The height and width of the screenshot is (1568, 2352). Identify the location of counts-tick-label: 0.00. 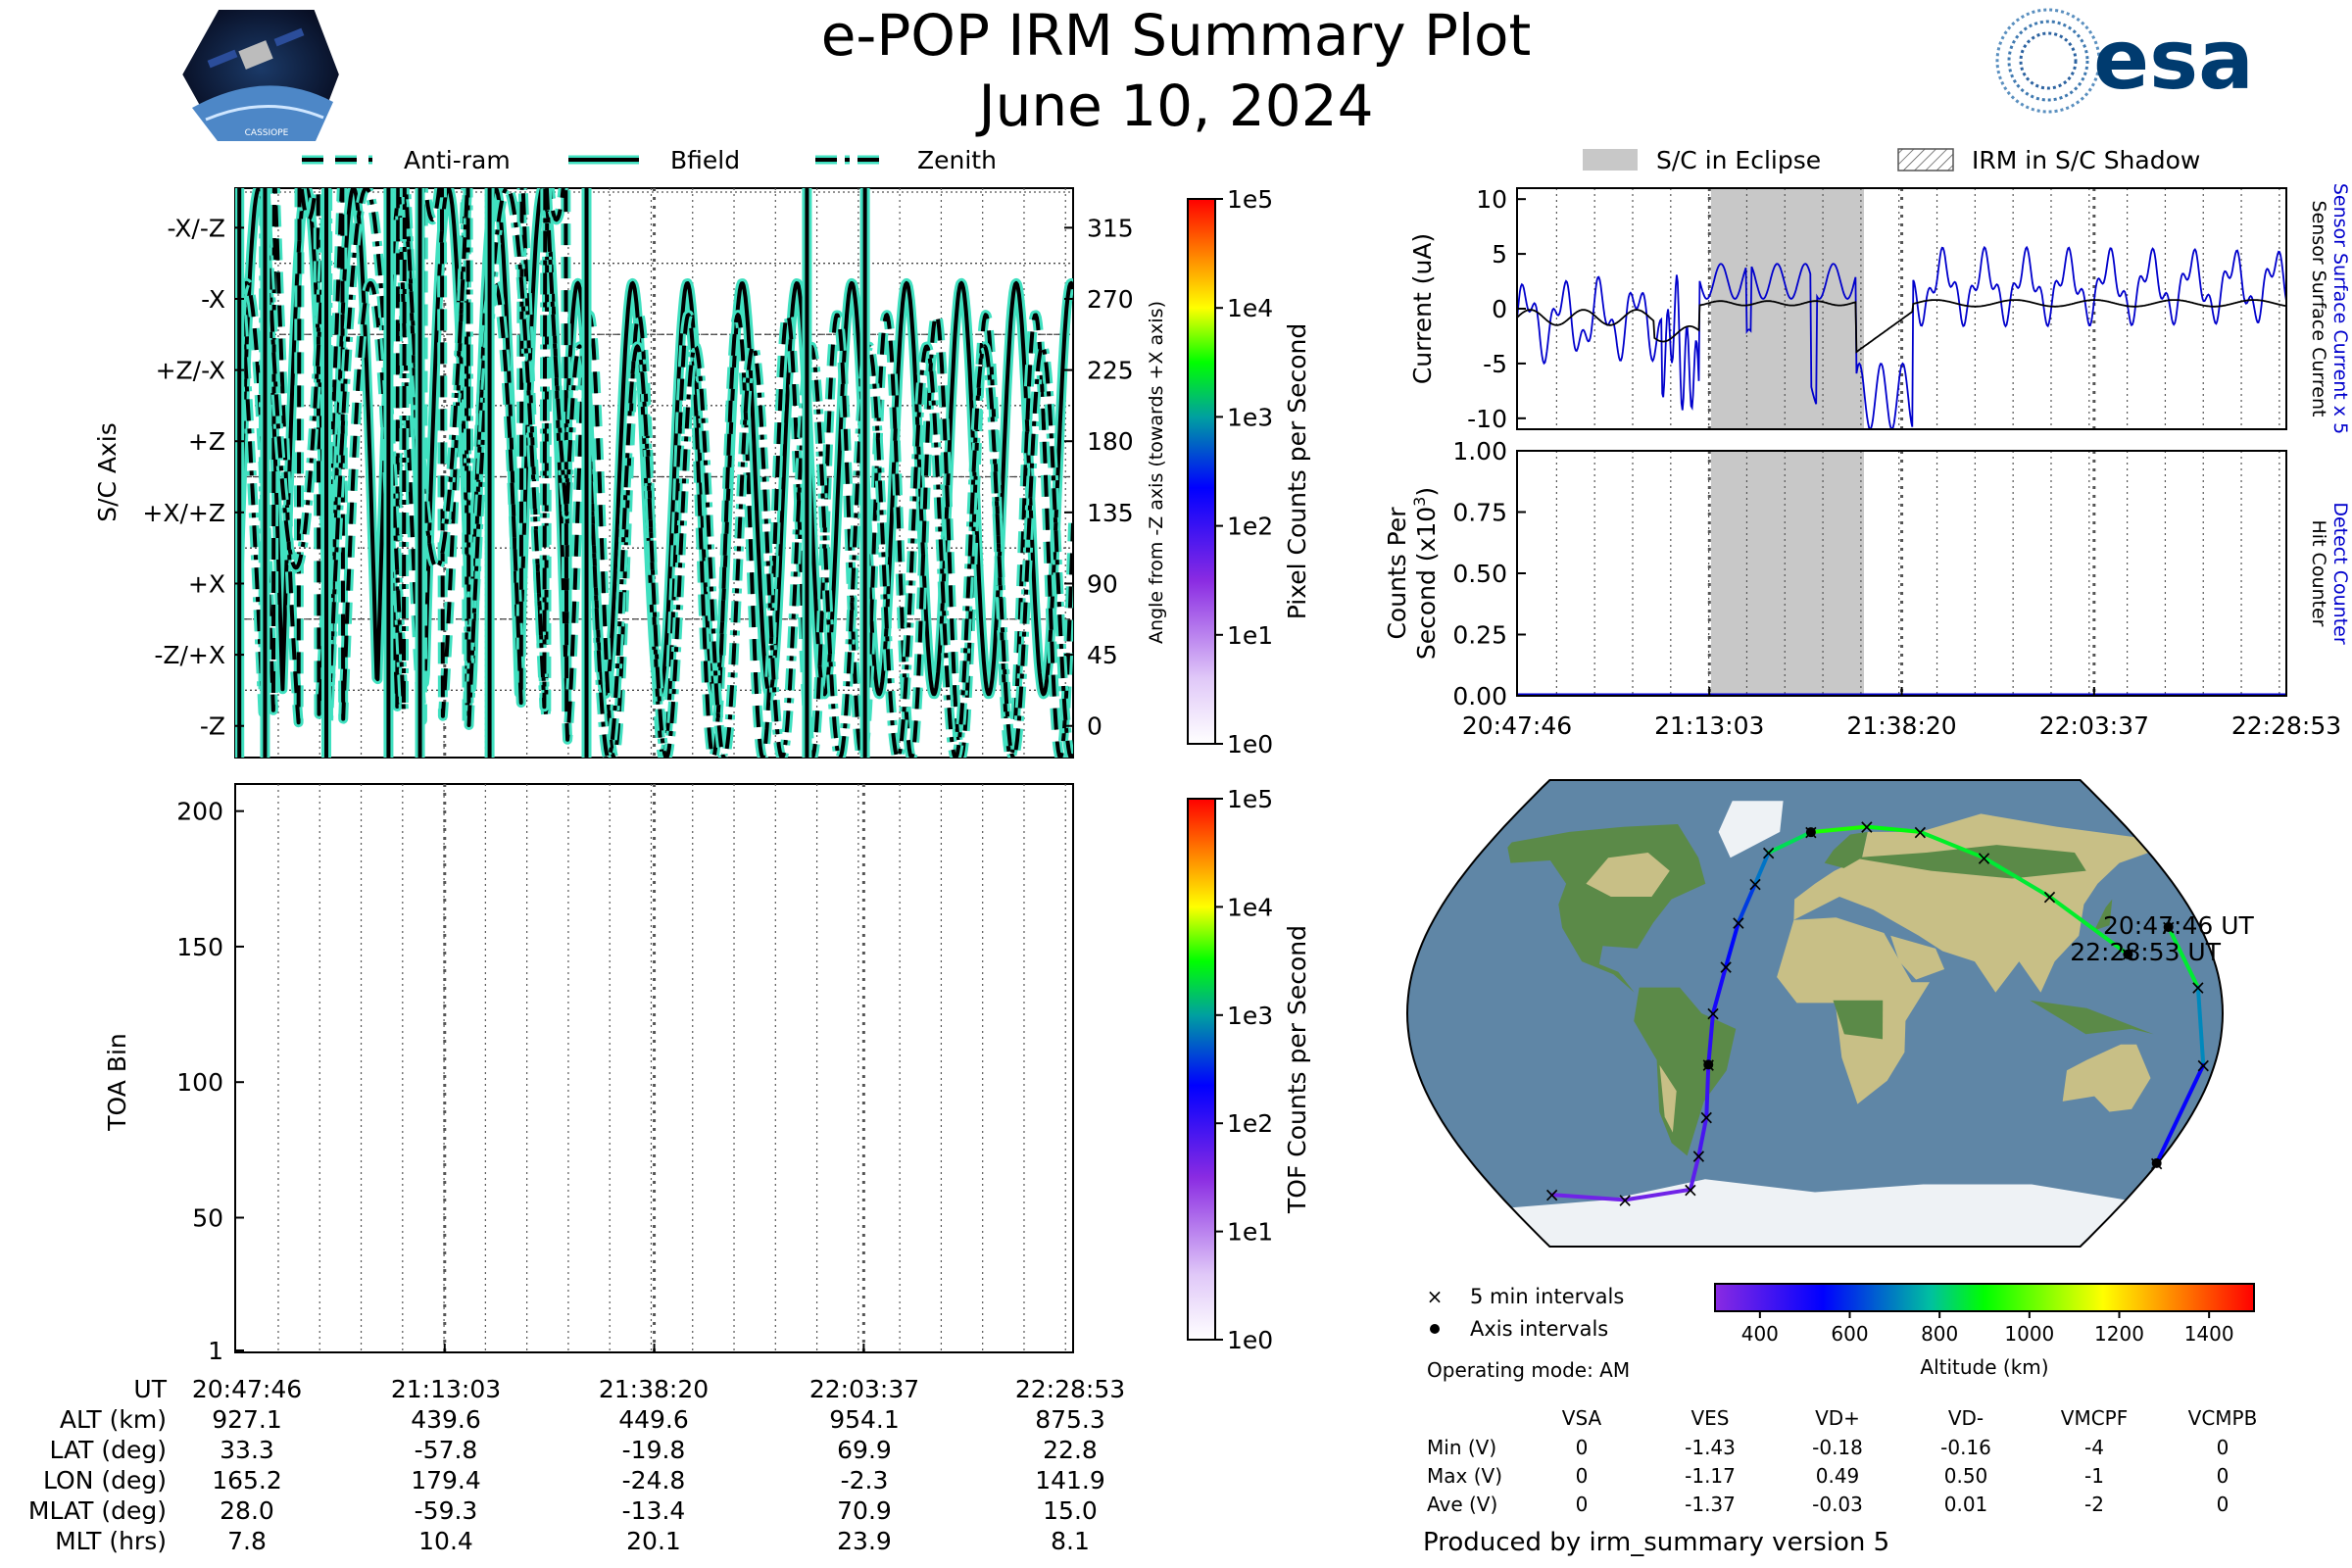
(1479, 696).